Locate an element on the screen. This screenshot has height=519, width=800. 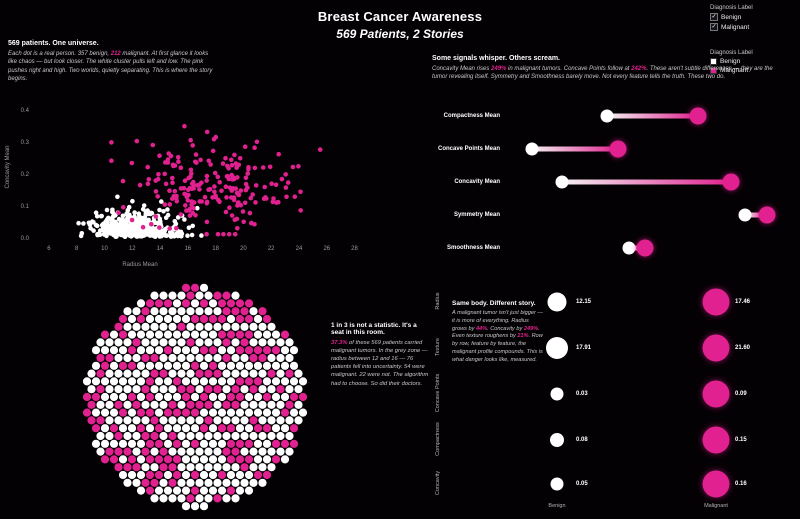
dumbbell-connector is located at coordinates (652, 116).